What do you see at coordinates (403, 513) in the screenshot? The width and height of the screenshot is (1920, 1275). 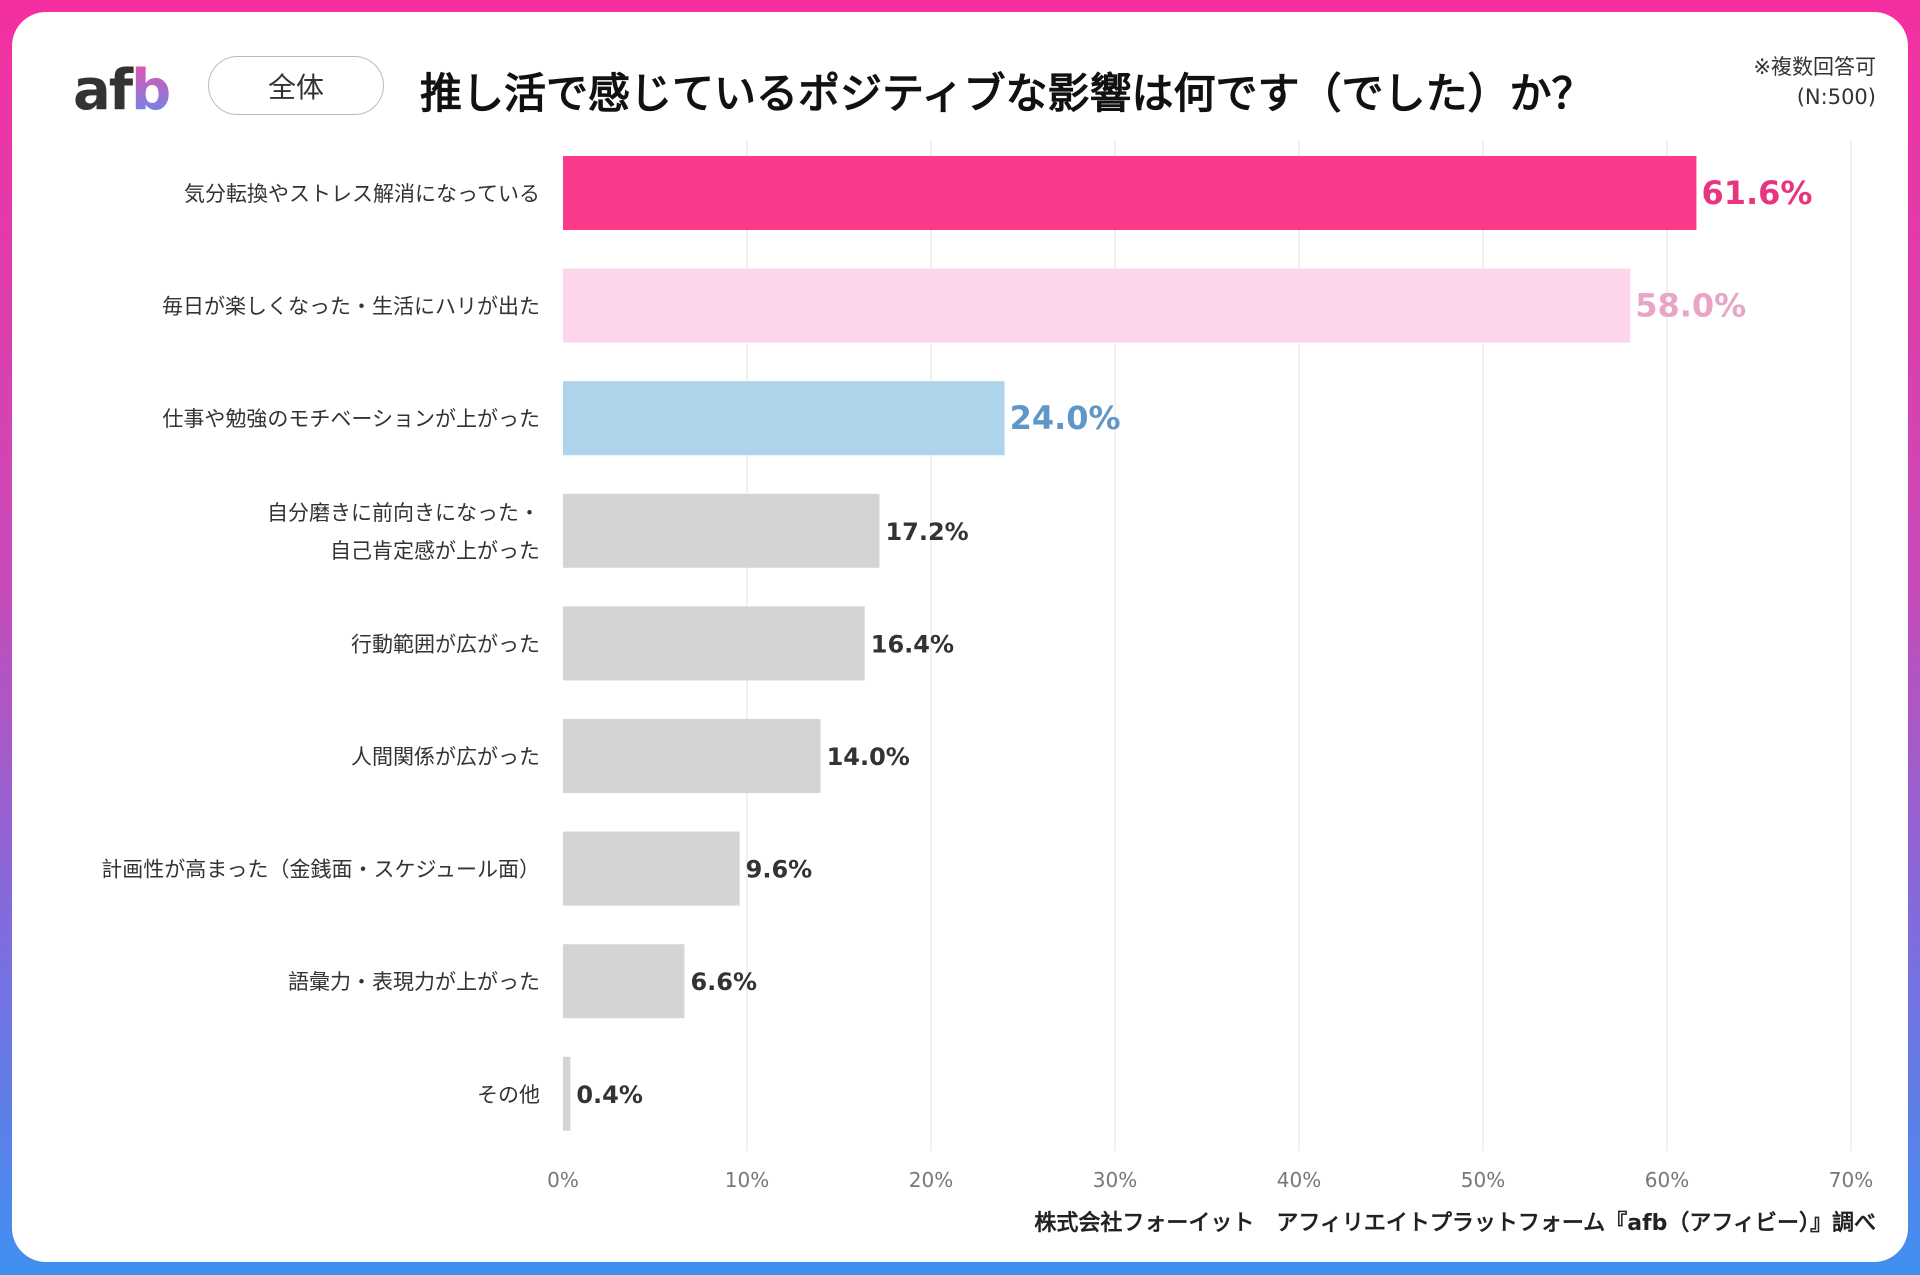 I see `category-label: 自分磨きに前向きになった・` at bounding box center [403, 513].